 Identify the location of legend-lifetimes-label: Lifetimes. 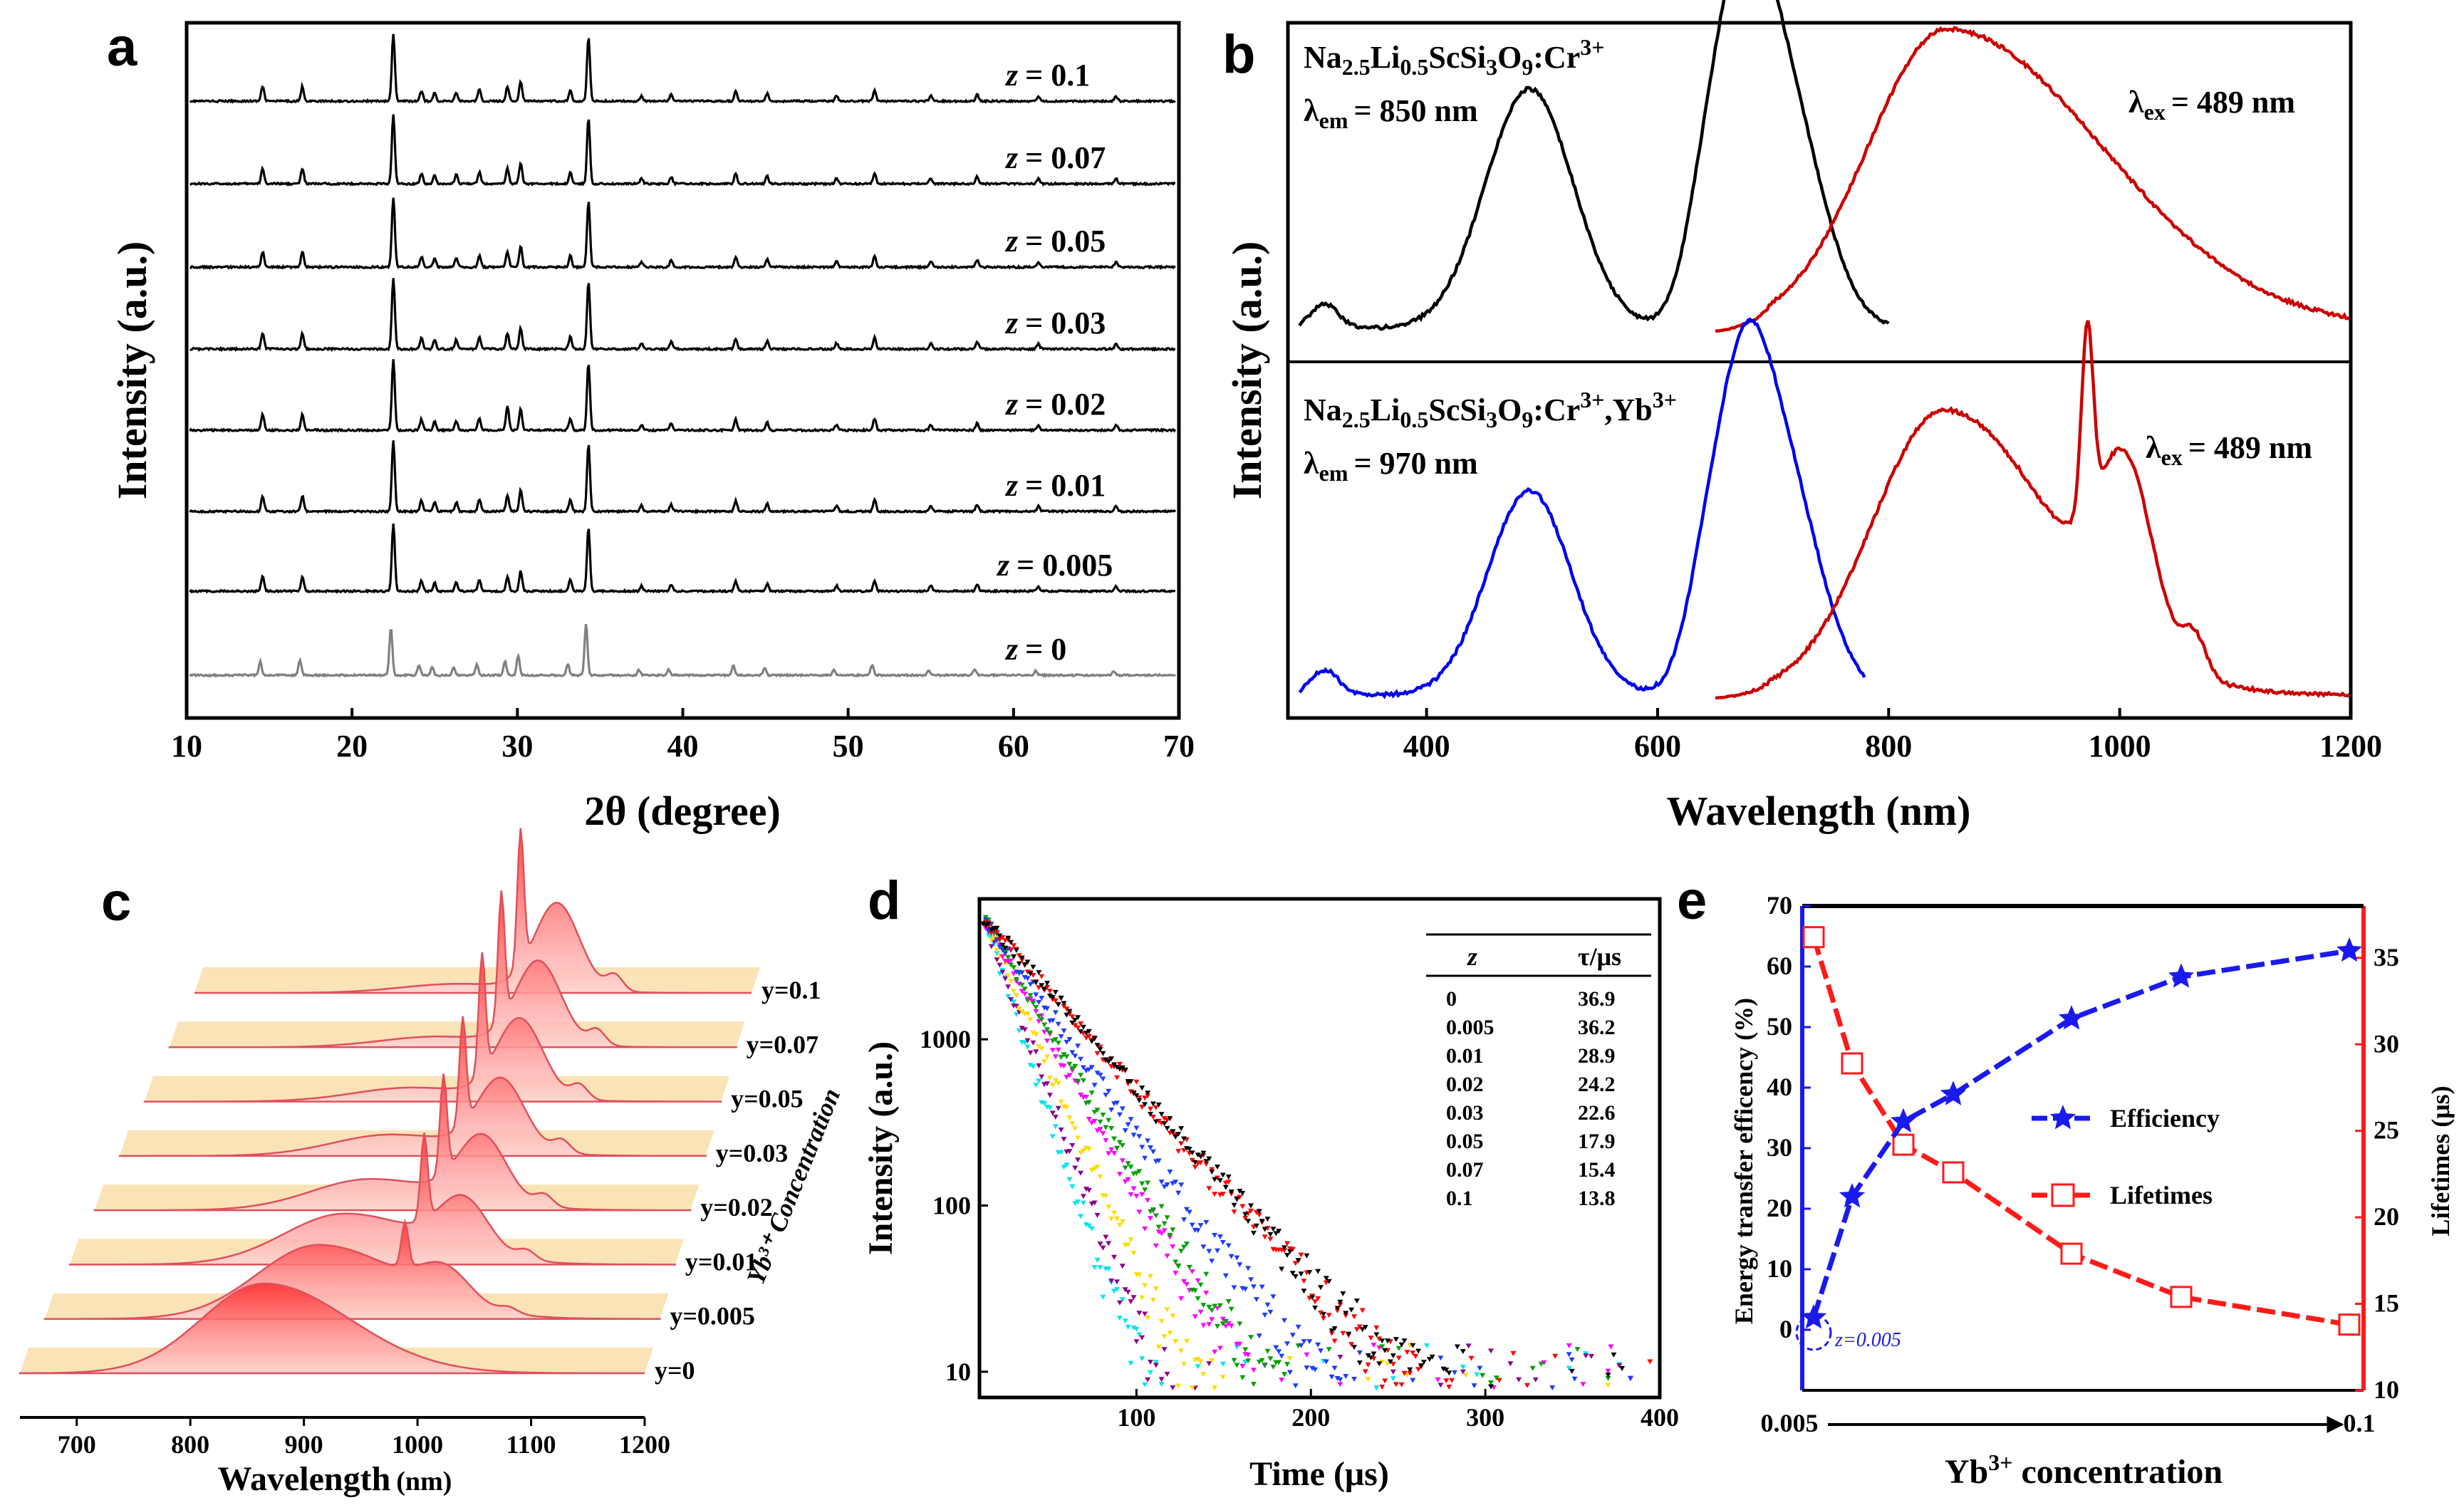
(2161, 1195).